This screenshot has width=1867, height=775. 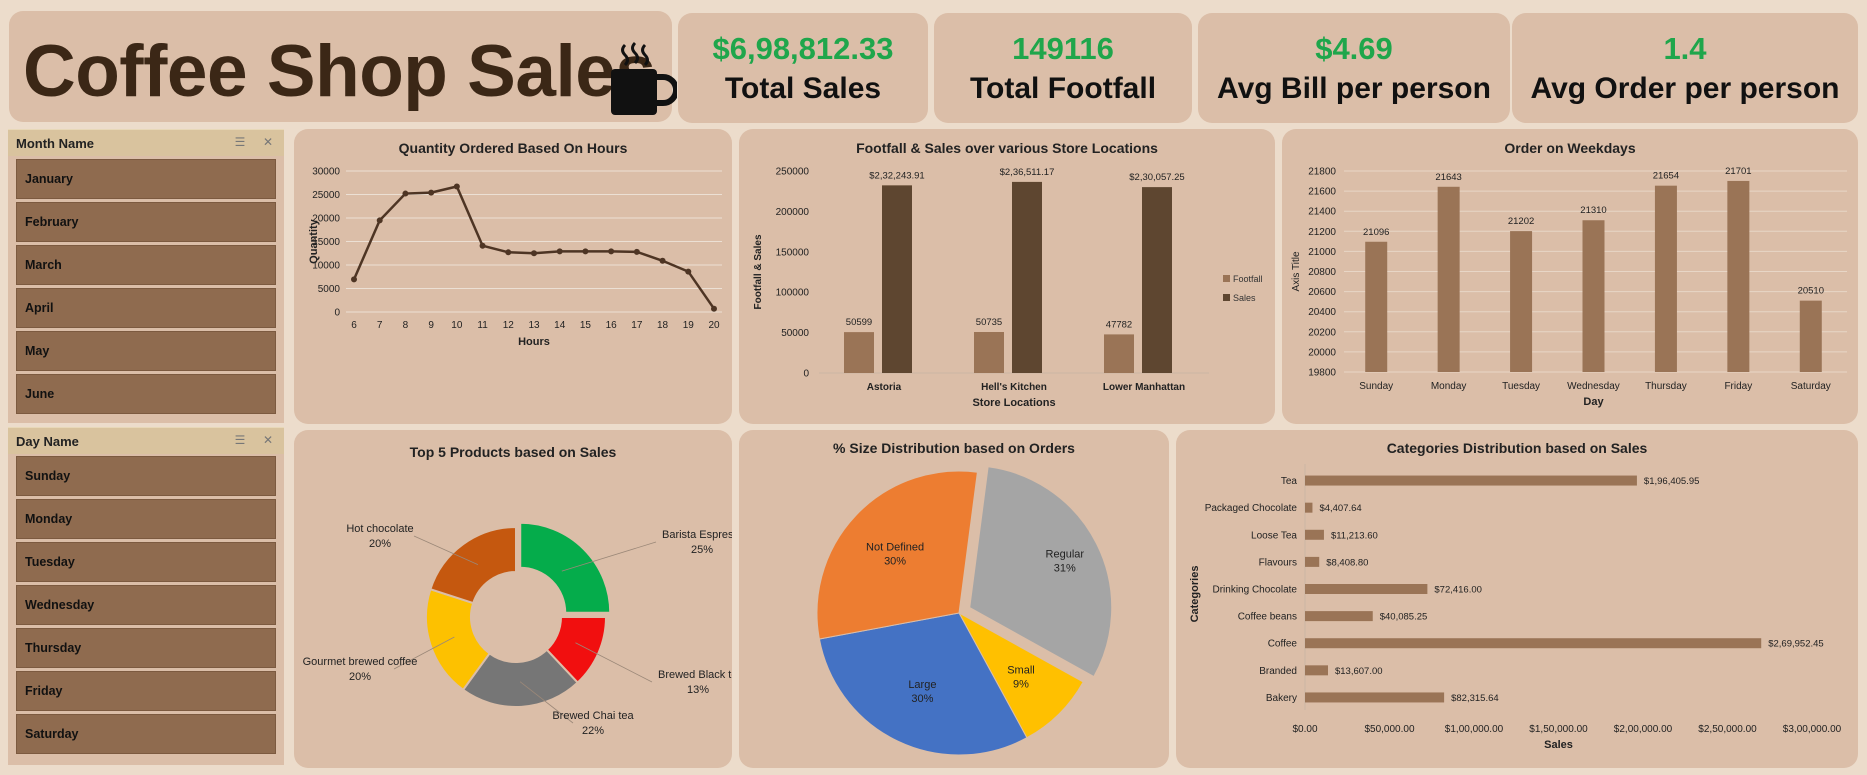 What do you see at coordinates (534, 247) in the screenshot?
I see `series-line` at bounding box center [534, 247].